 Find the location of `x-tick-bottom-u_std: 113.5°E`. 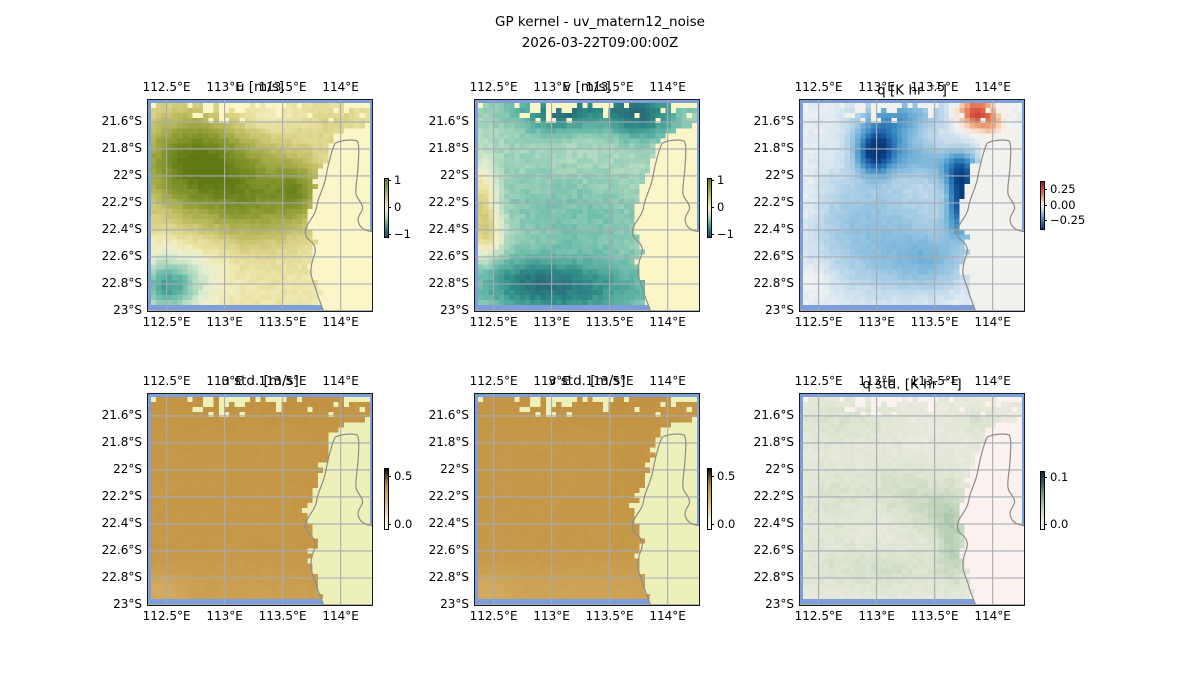

x-tick-bottom-u_std: 113.5°E is located at coordinates (282, 616).